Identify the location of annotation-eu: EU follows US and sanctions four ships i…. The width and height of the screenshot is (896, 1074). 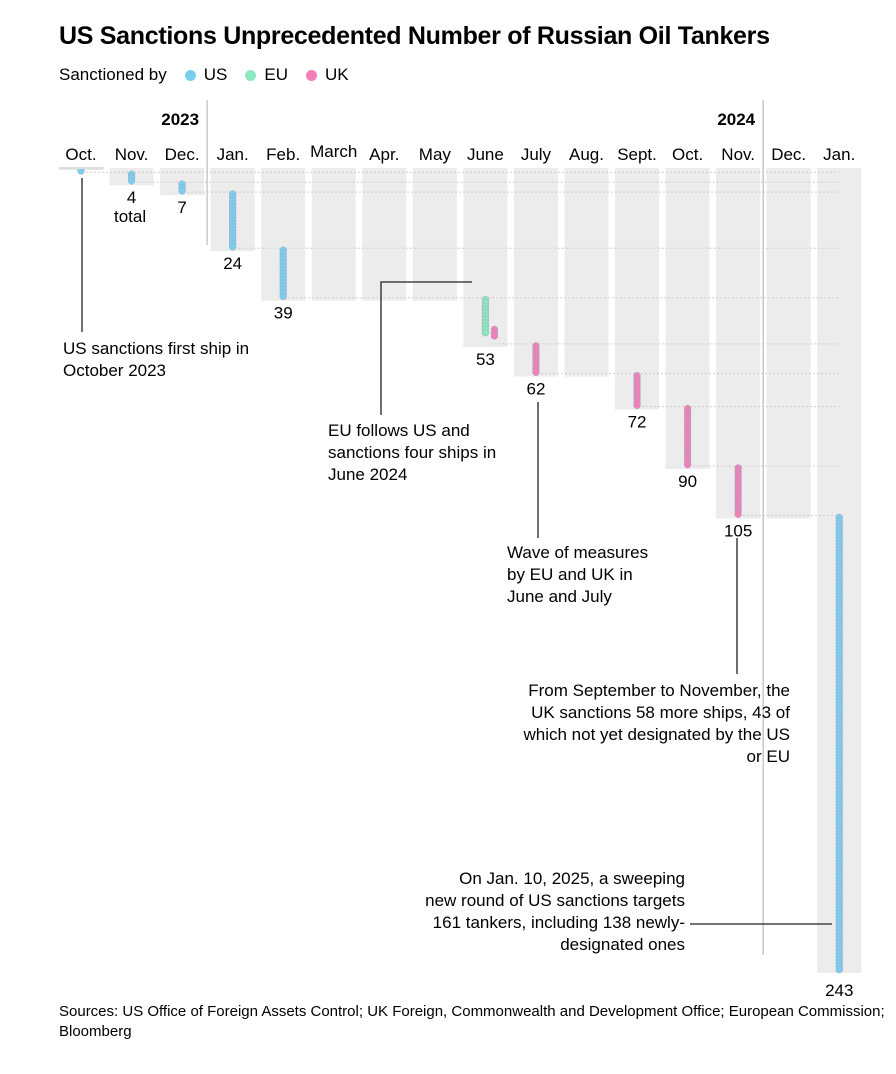
(412, 452).